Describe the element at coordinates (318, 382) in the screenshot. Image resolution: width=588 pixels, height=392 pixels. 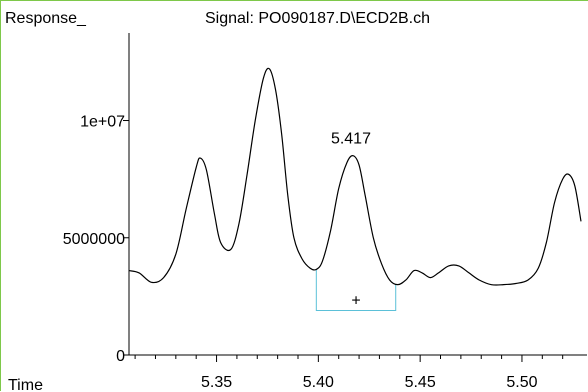
I see `x-tick-label: 5.40` at that location.